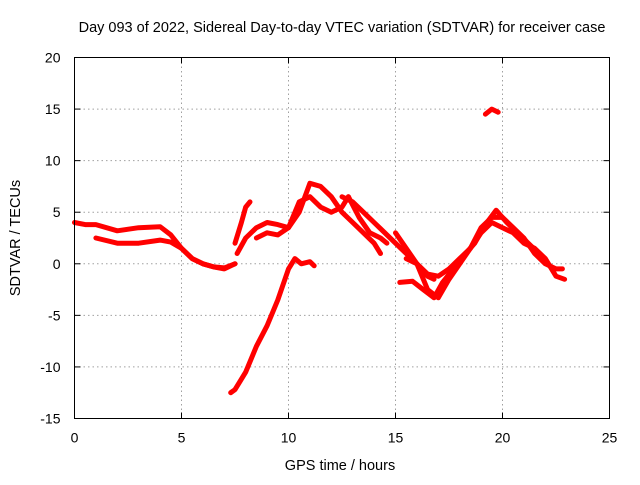  Describe the element at coordinates (289, 438) in the screenshot. I see `x-tick-label: 10` at that location.